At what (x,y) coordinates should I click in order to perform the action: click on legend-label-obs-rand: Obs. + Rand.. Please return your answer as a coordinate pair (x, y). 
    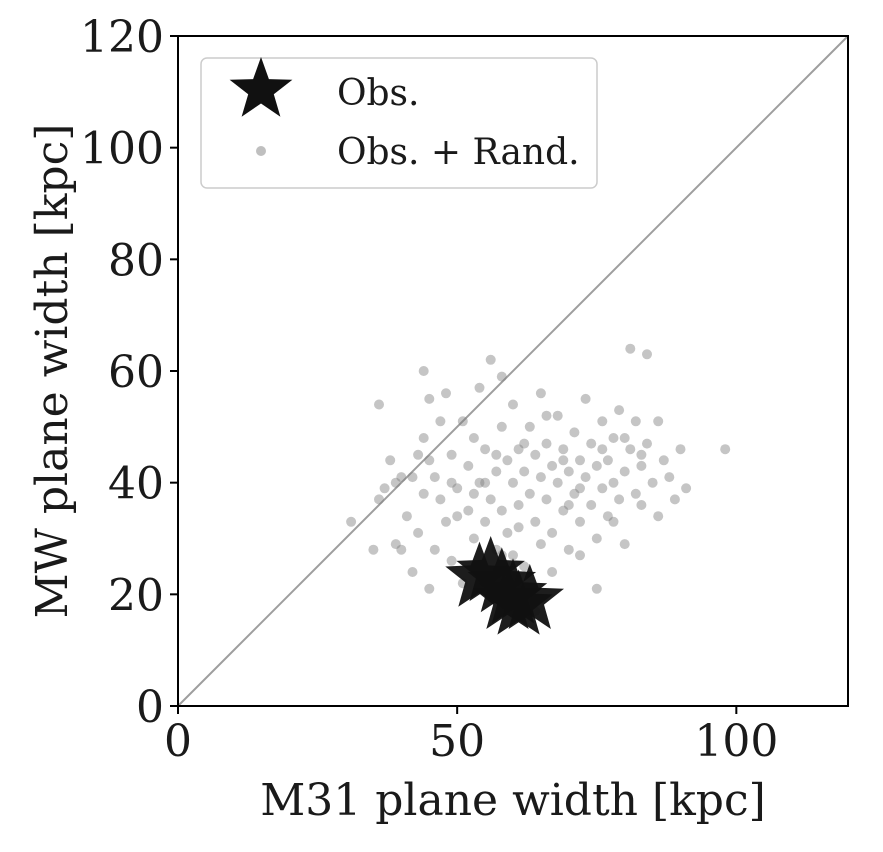
    Looking at the image, I should click on (458, 152).